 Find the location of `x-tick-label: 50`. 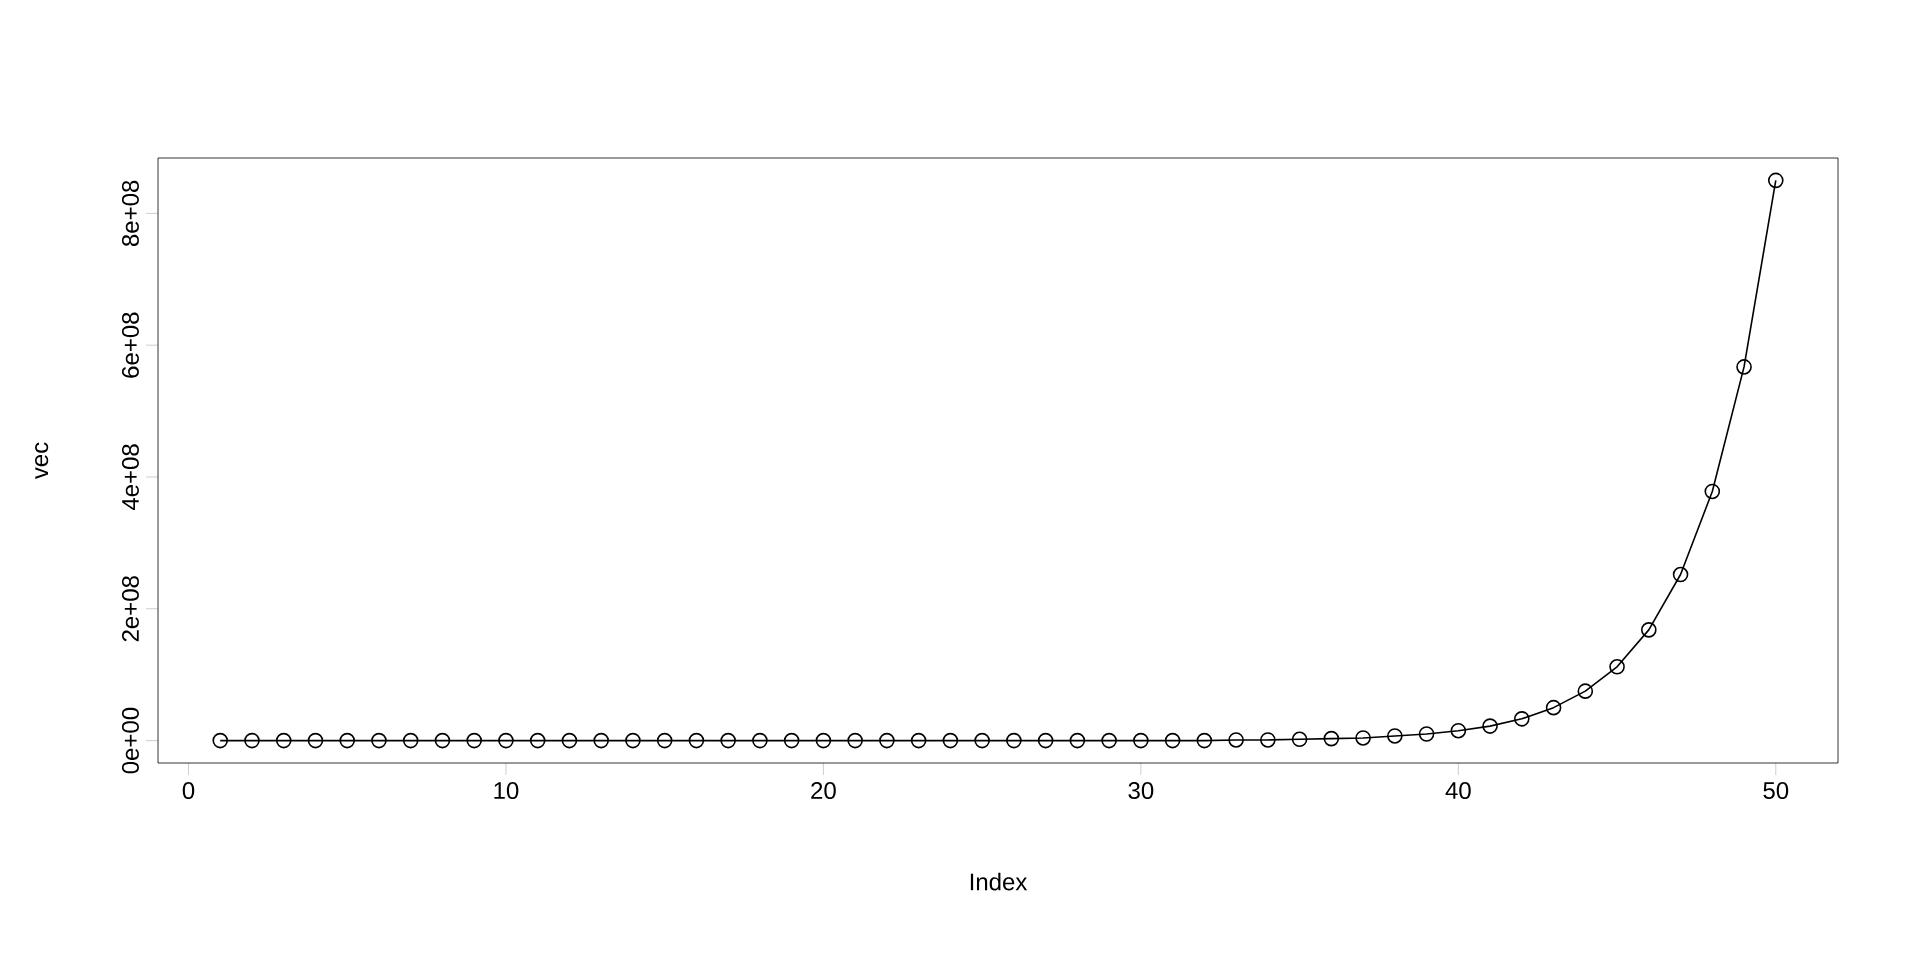

x-tick-label: 50 is located at coordinates (1776, 791).